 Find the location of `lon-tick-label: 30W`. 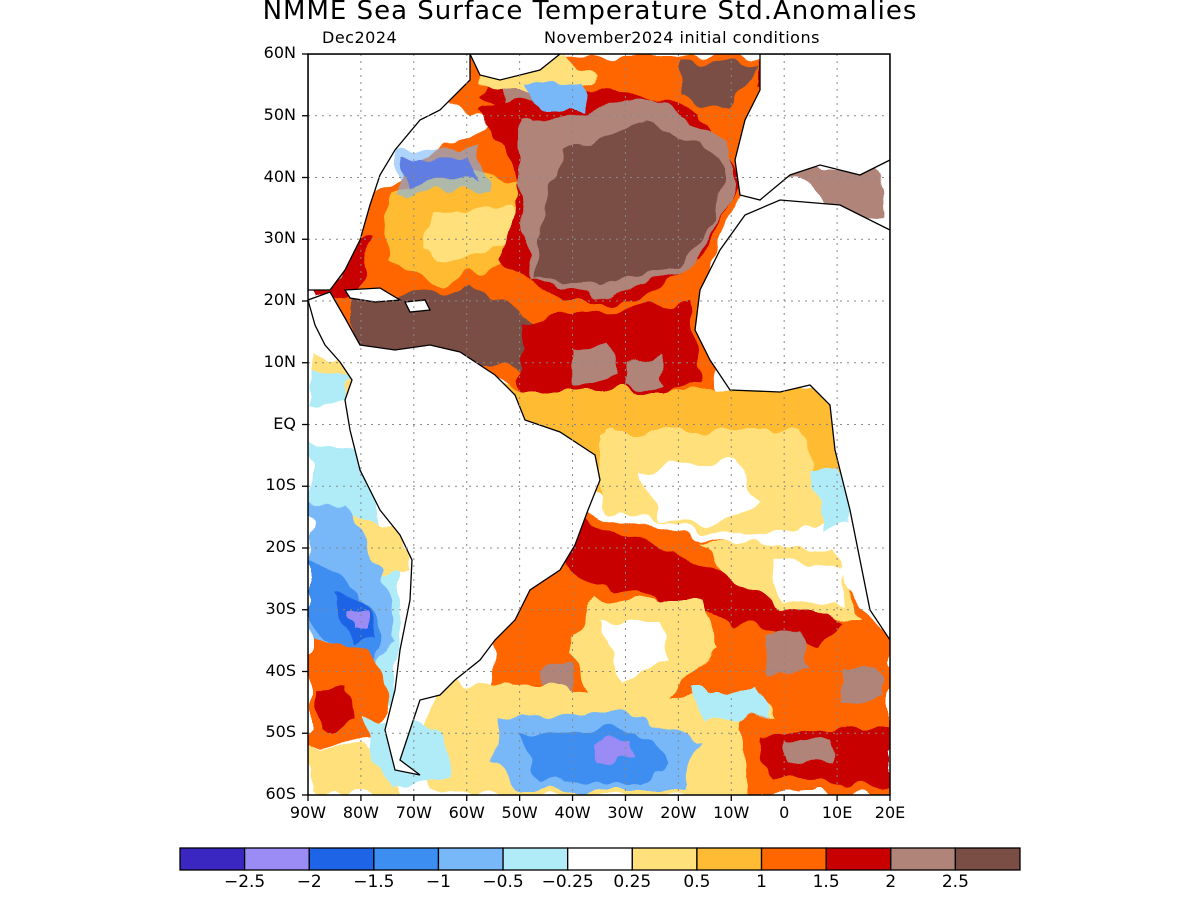

lon-tick-label: 30W is located at coordinates (625, 812).